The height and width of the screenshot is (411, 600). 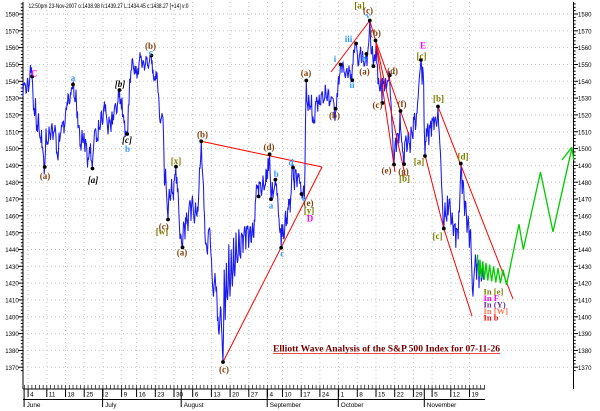 What do you see at coordinates (365, 59) in the screenshot?
I see `svg-text: iv` at bounding box center [365, 59].